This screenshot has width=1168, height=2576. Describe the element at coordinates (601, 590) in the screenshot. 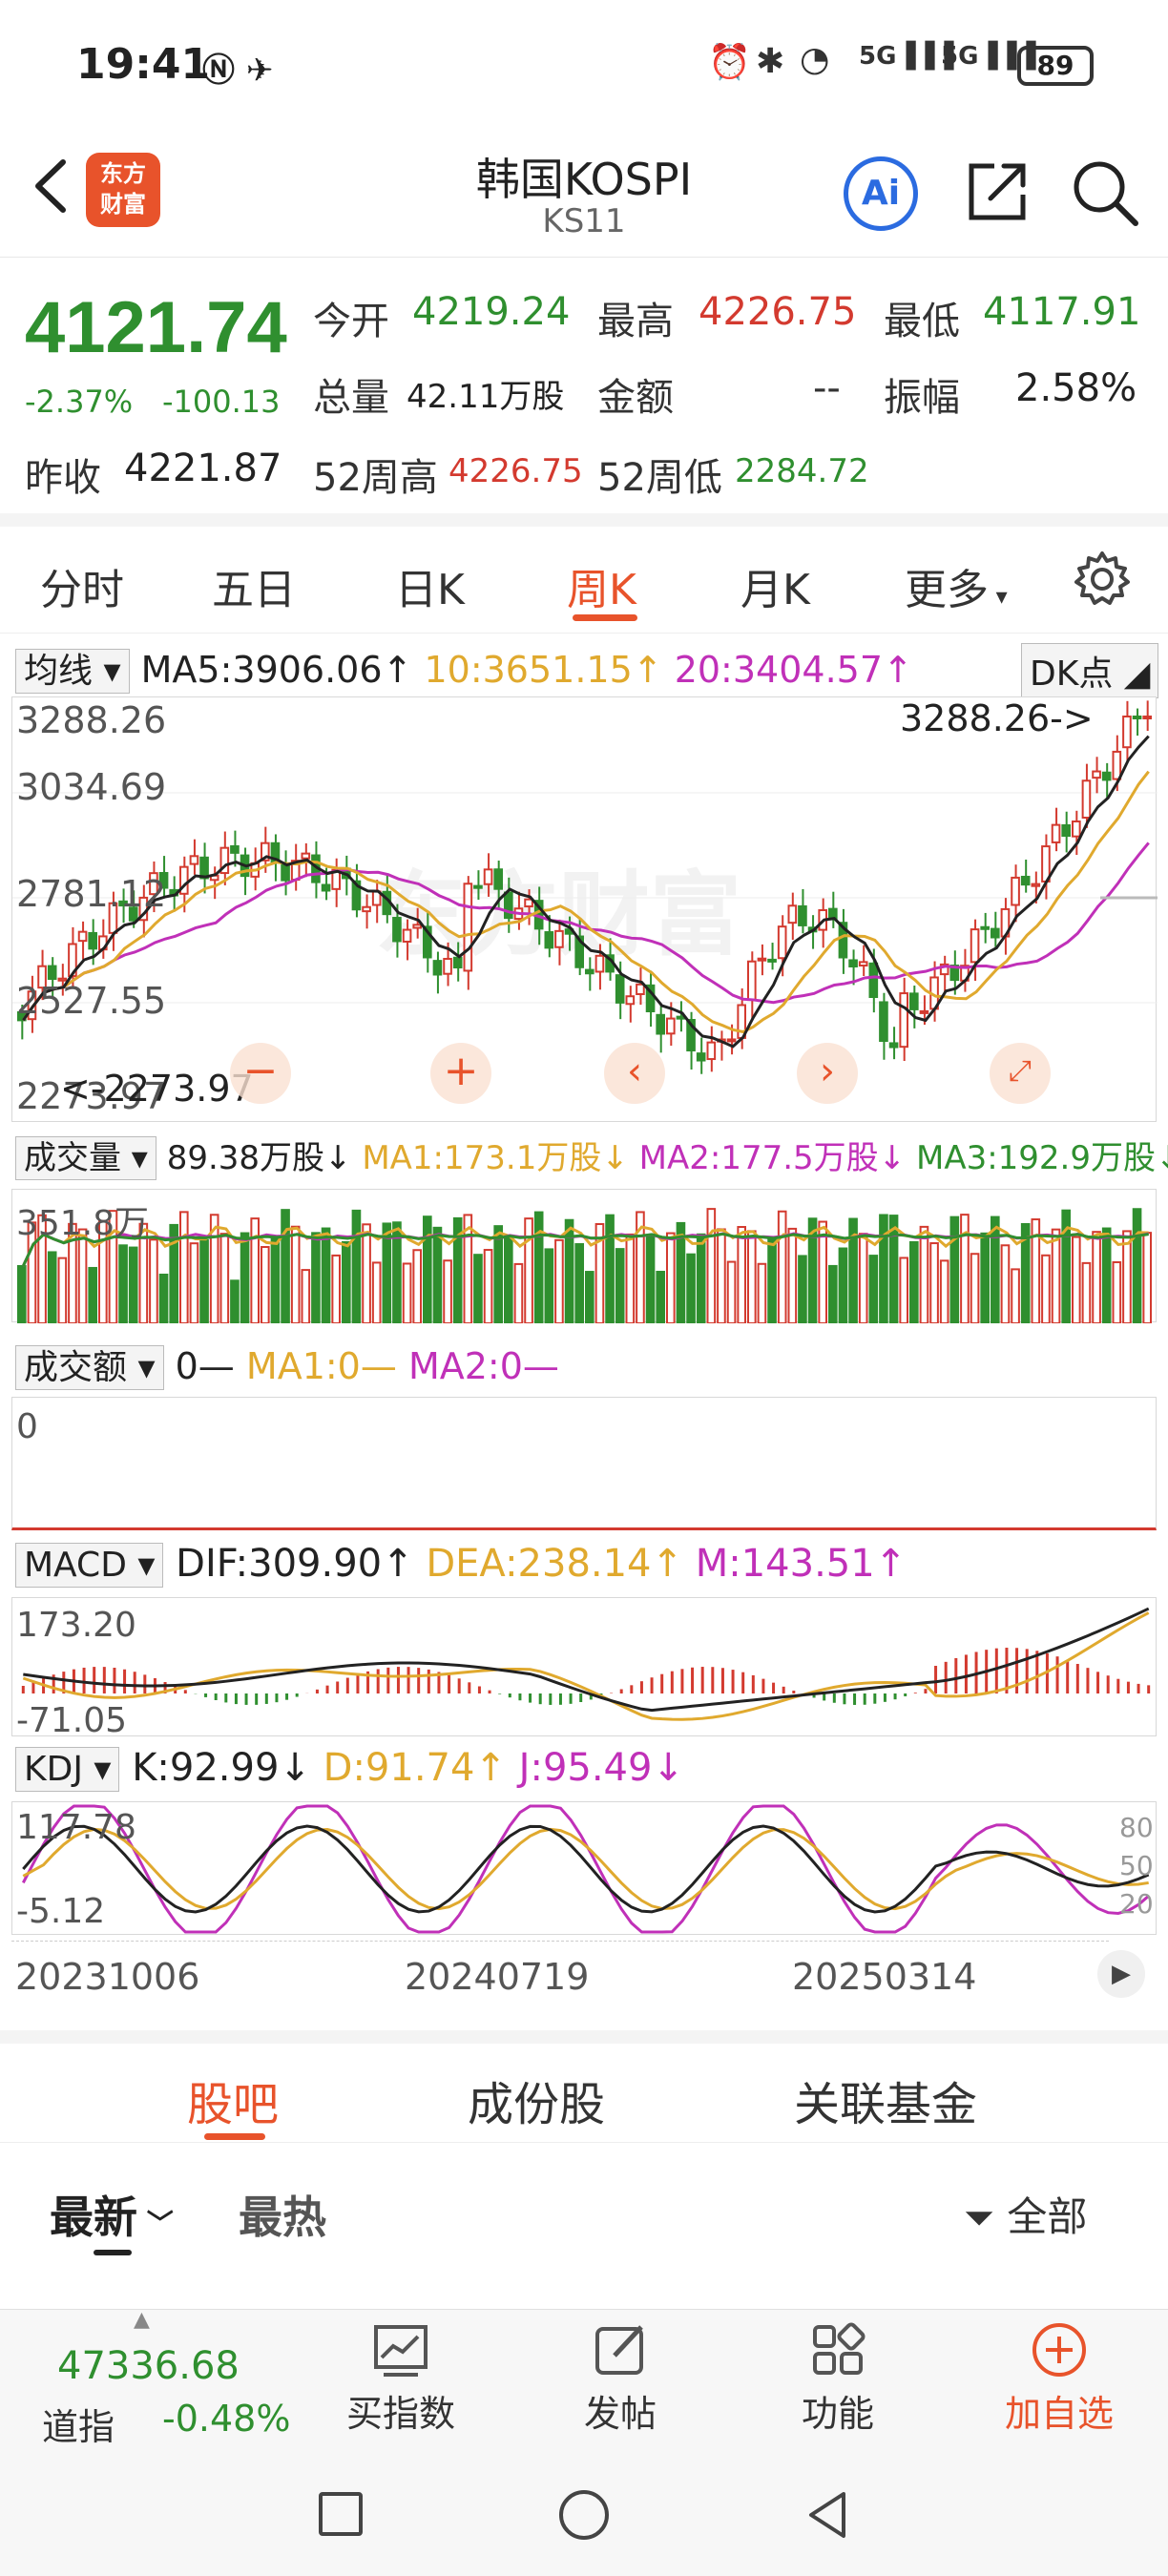

I see `tab-weekly-k: 周K` at that location.